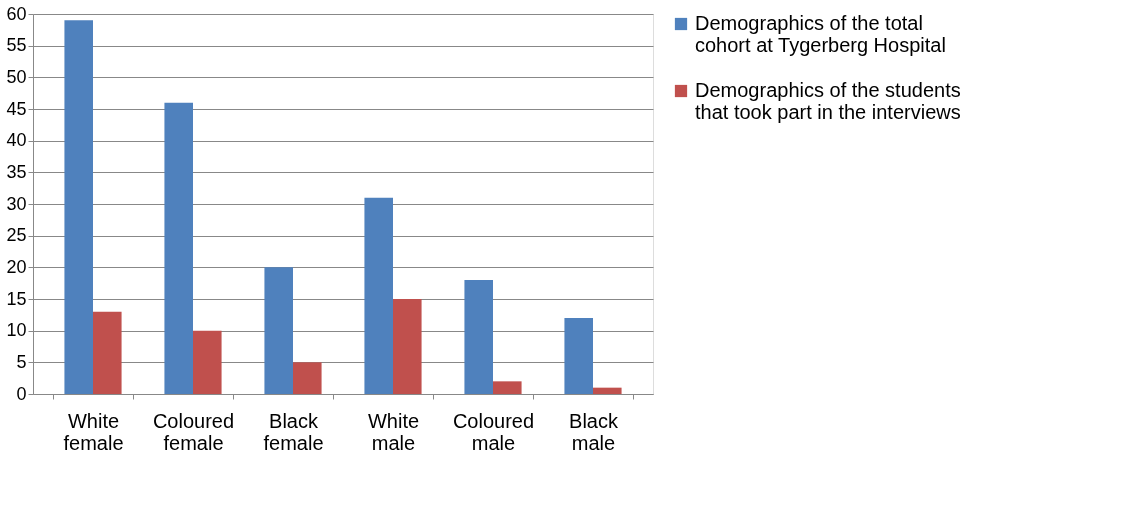  What do you see at coordinates (16, 140) in the screenshot?
I see `y-tick-label: 40` at bounding box center [16, 140].